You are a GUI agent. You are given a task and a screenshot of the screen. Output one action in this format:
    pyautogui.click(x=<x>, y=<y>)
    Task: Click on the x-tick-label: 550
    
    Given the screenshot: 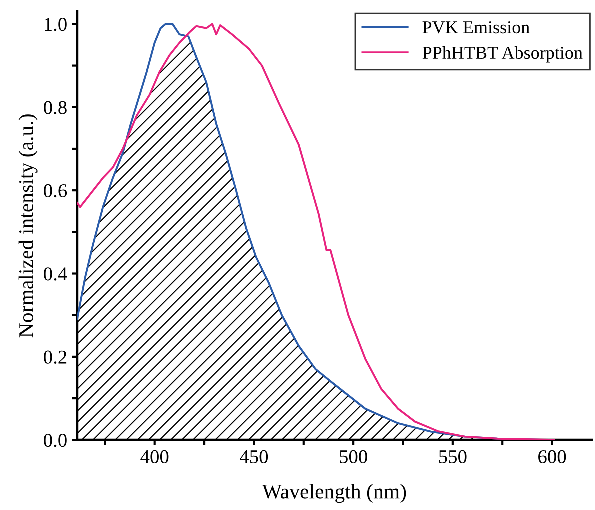 What is the action you would take?
    pyautogui.click(x=453, y=457)
    